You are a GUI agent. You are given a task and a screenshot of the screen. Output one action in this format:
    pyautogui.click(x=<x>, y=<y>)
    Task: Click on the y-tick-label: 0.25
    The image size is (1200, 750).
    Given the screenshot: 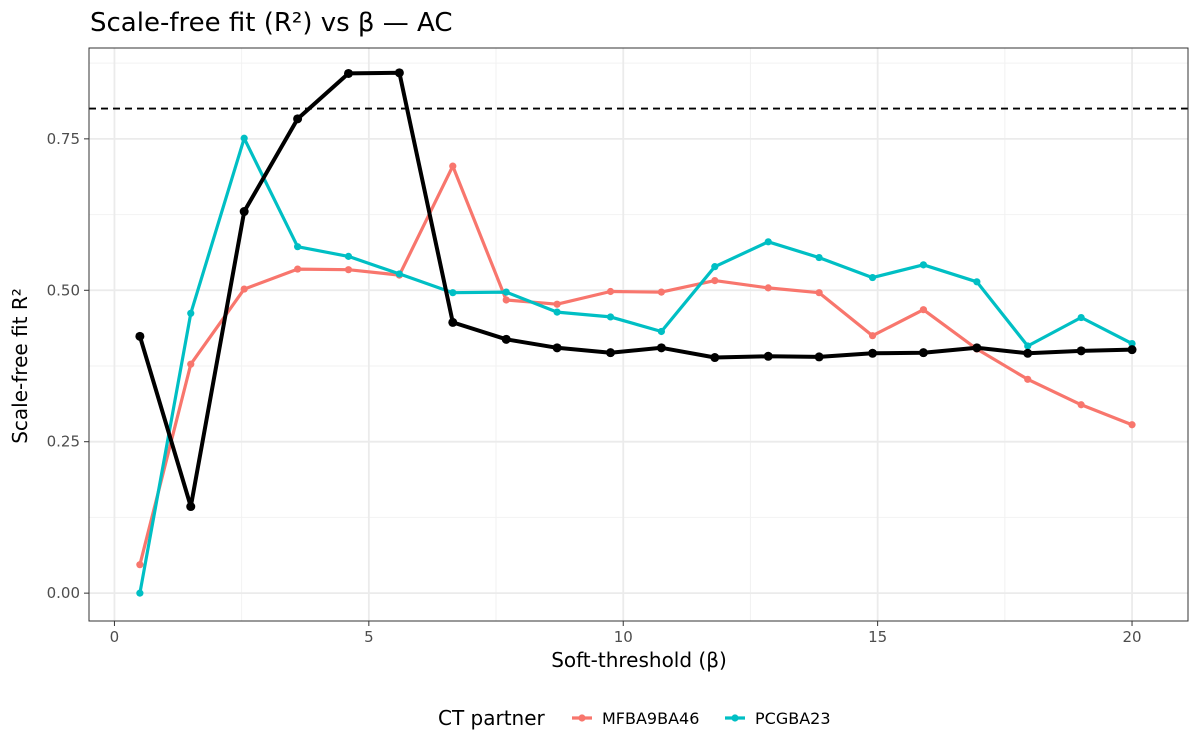 What is the action you would take?
    pyautogui.click(x=63, y=442)
    